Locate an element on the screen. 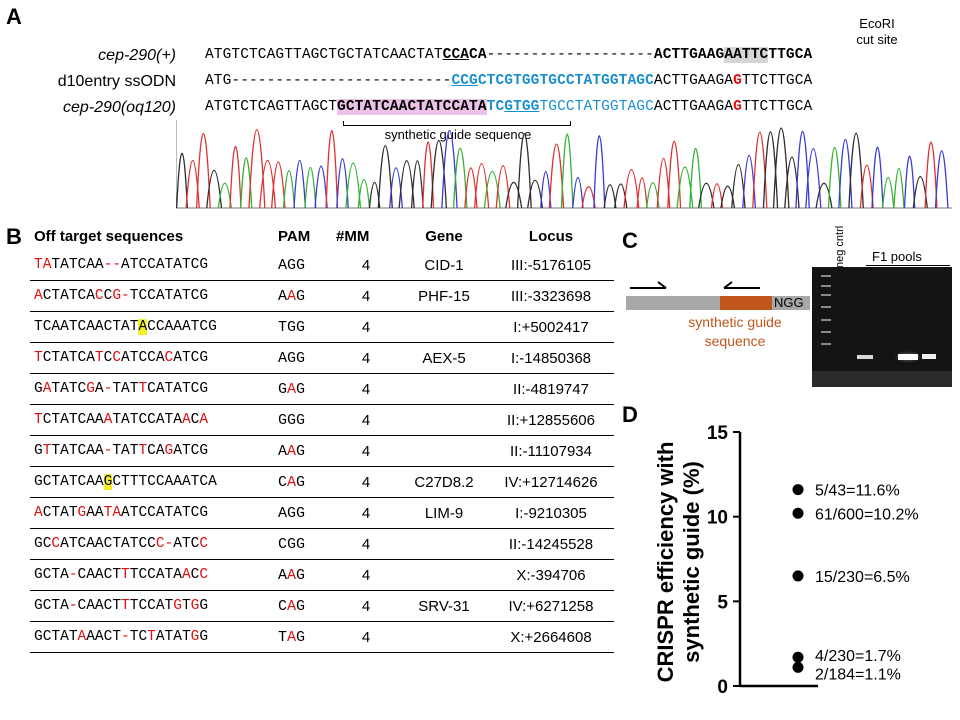 The width and height of the screenshot is (960, 720). chromatogram-traces is located at coordinates (562, 168).